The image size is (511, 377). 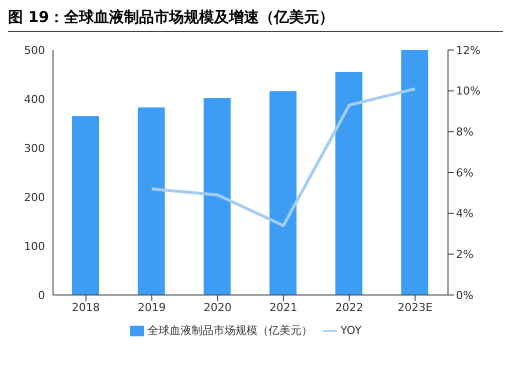 I want to click on y-tick-label: 200, so click(x=34, y=197).